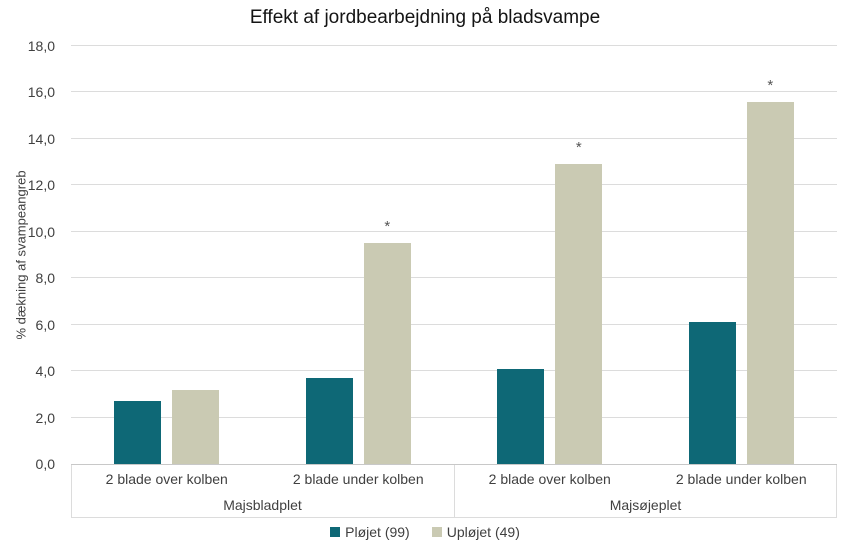 This screenshot has width=850, height=553. I want to click on y-axis-tick-label: 18,0, so click(41, 46).